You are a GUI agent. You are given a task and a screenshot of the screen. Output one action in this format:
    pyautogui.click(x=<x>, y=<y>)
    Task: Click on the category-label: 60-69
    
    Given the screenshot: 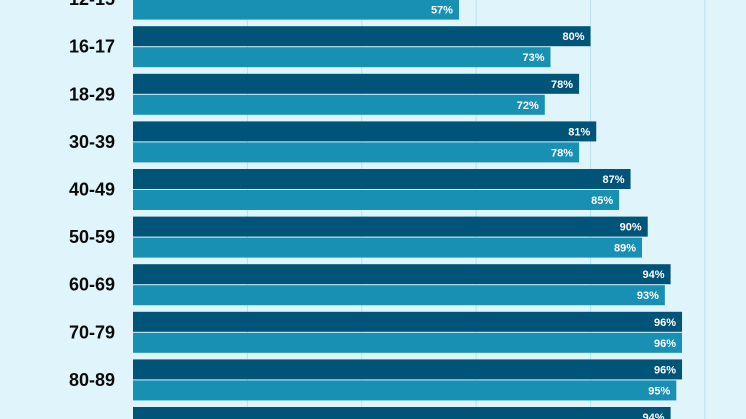 What is the action you would take?
    pyautogui.click(x=92, y=285)
    